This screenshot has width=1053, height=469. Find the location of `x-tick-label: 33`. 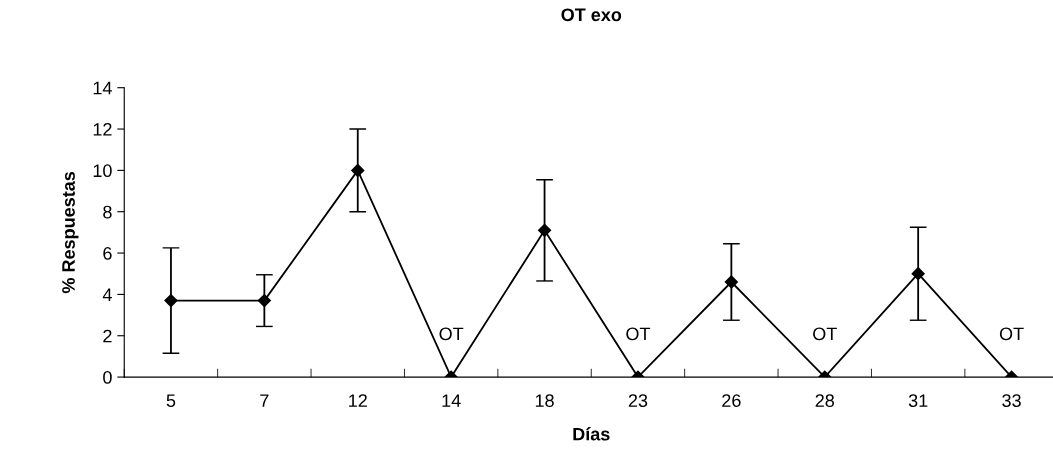

x-tick-label: 33 is located at coordinates (1011, 401).